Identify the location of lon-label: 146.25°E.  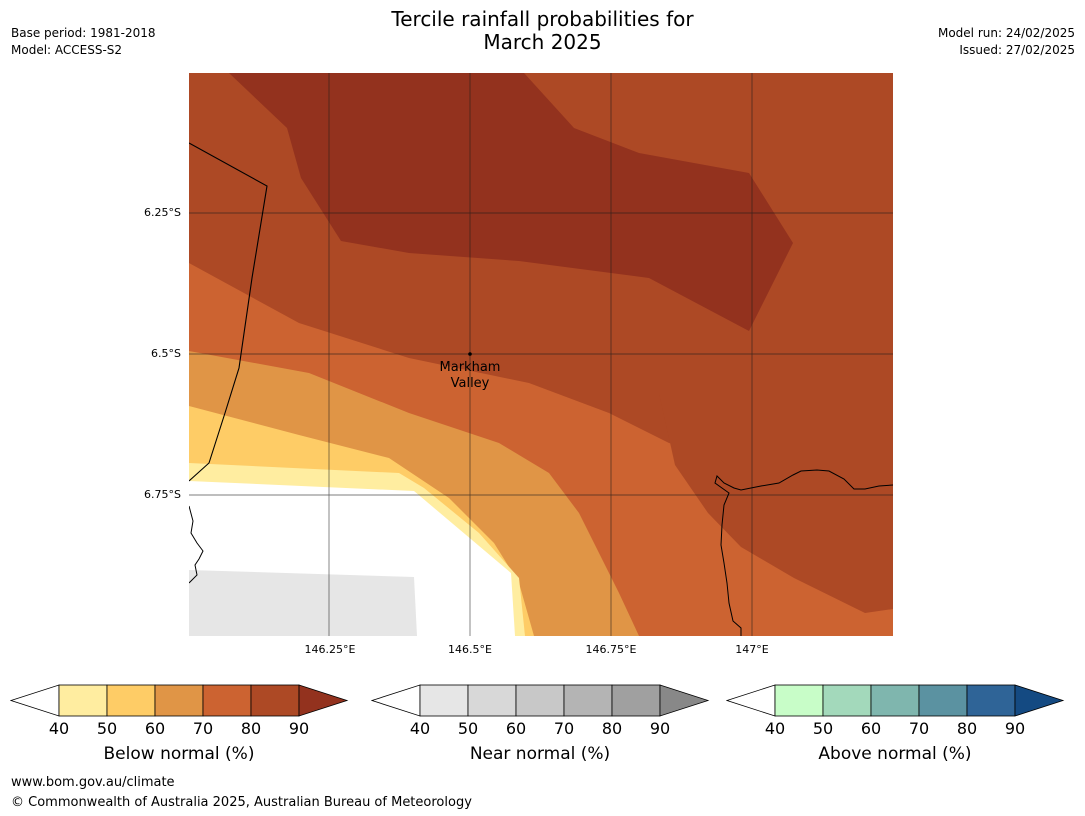
(330, 649).